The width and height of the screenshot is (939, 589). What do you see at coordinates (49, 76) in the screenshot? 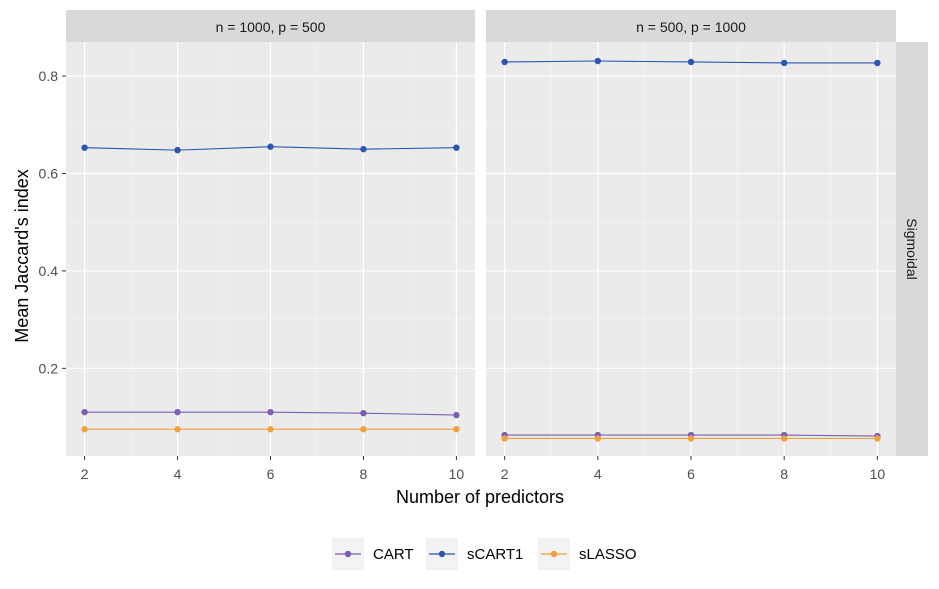
I see `y-tick-label: 0.8` at bounding box center [49, 76].